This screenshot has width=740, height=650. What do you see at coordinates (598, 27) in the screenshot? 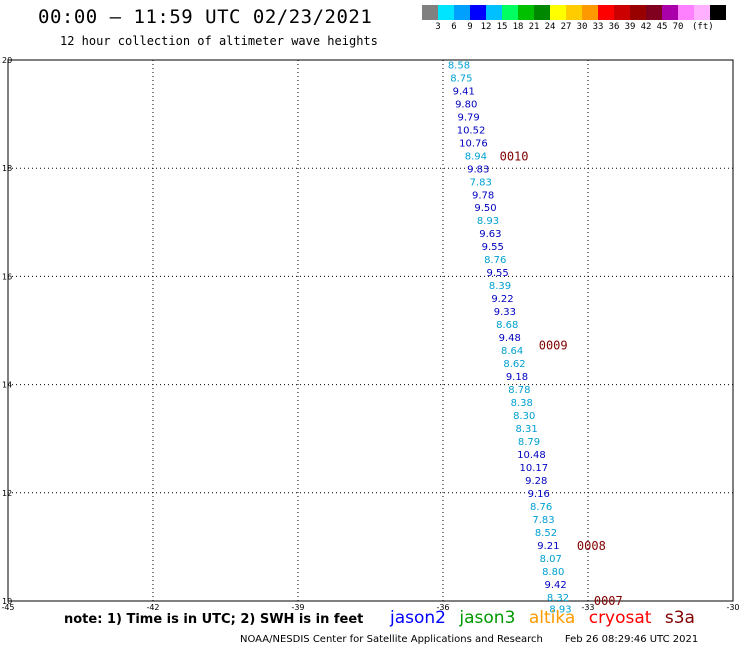
I see `color-scale-label: 33` at bounding box center [598, 27].